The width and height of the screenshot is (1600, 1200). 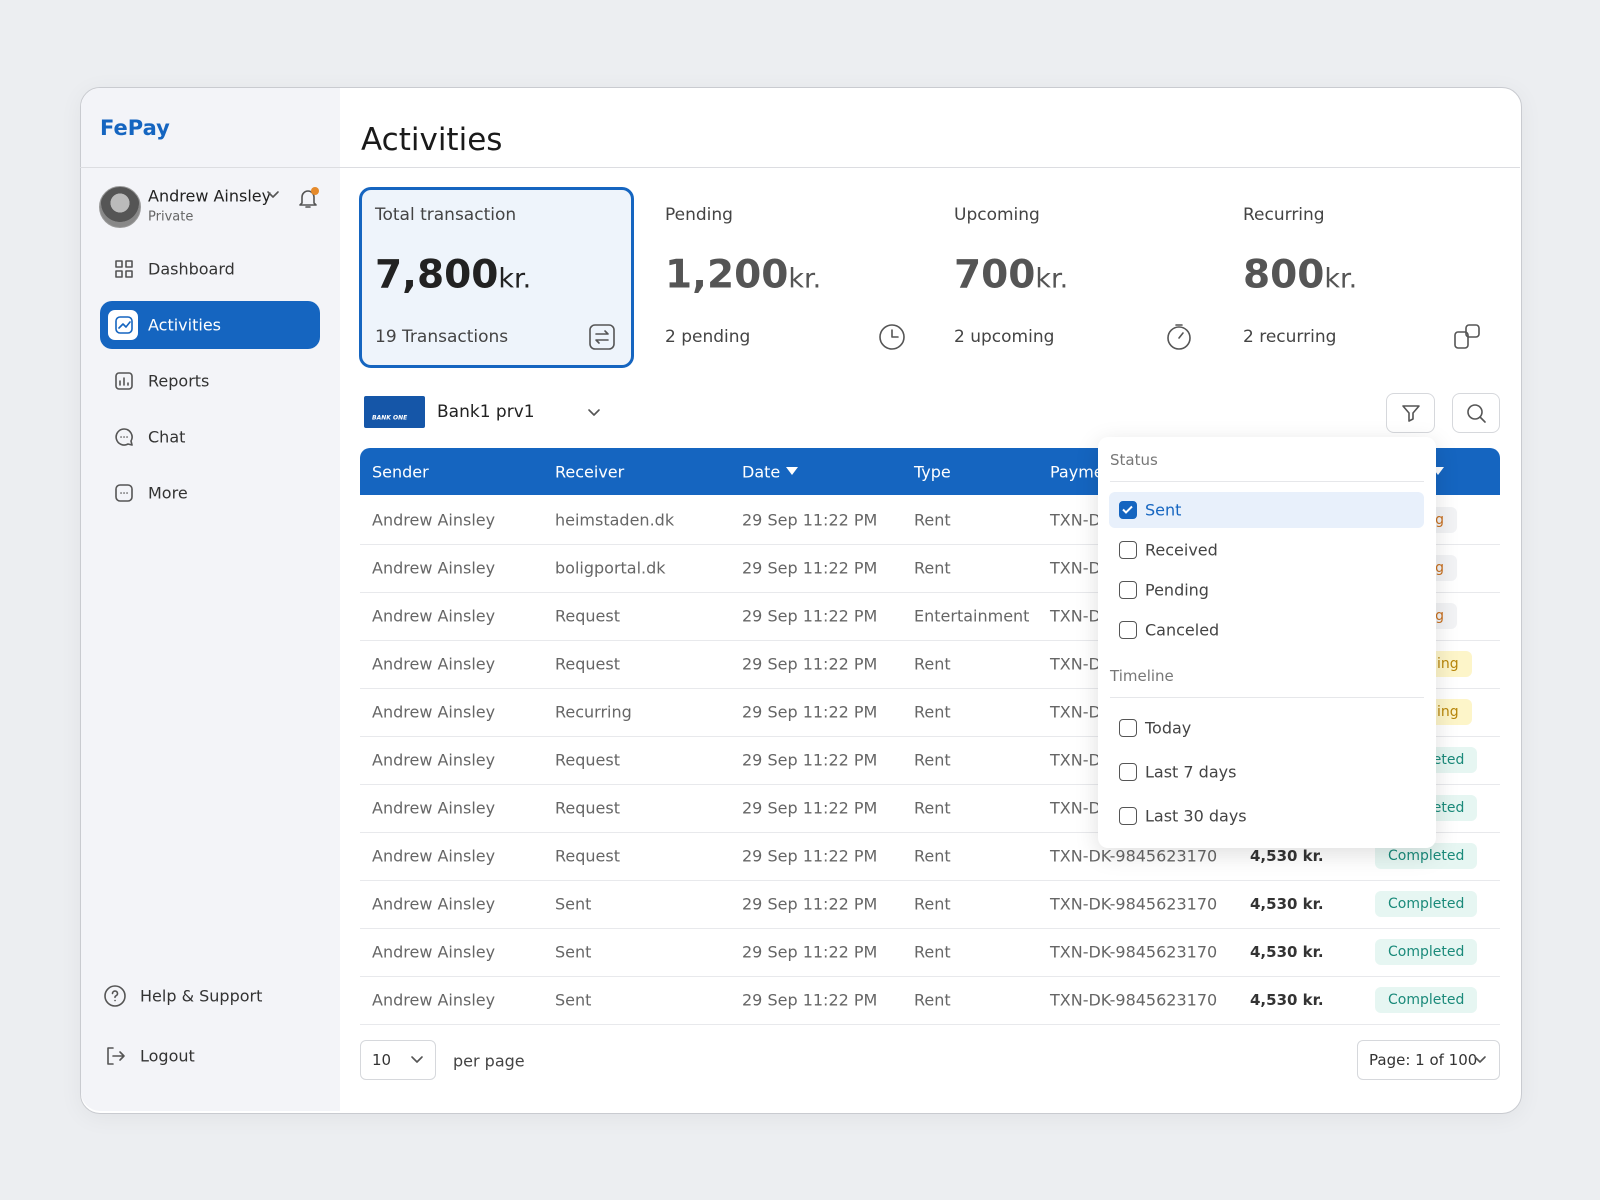 I want to click on column-header: Date, so click(x=761, y=472).